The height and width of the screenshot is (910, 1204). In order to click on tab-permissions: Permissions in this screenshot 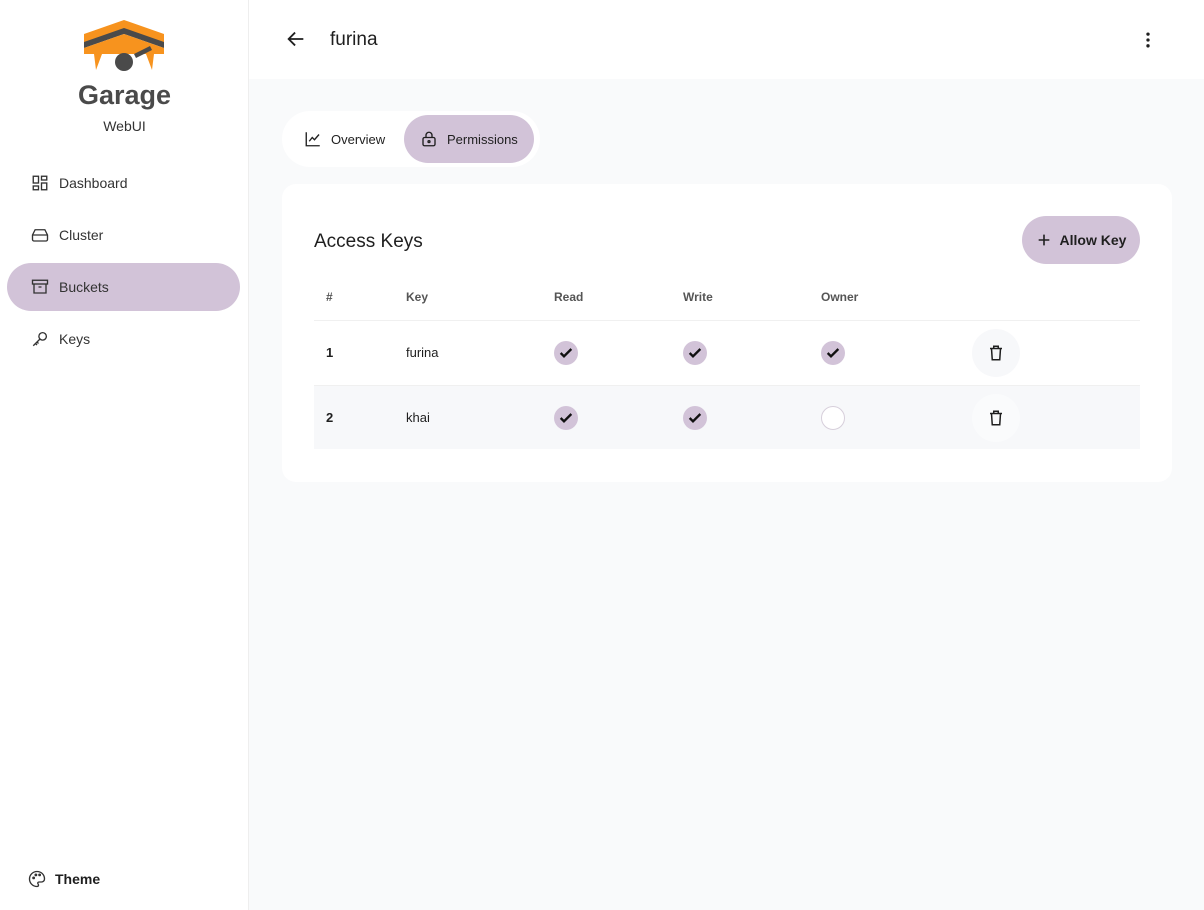, I will do `click(469, 139)`.